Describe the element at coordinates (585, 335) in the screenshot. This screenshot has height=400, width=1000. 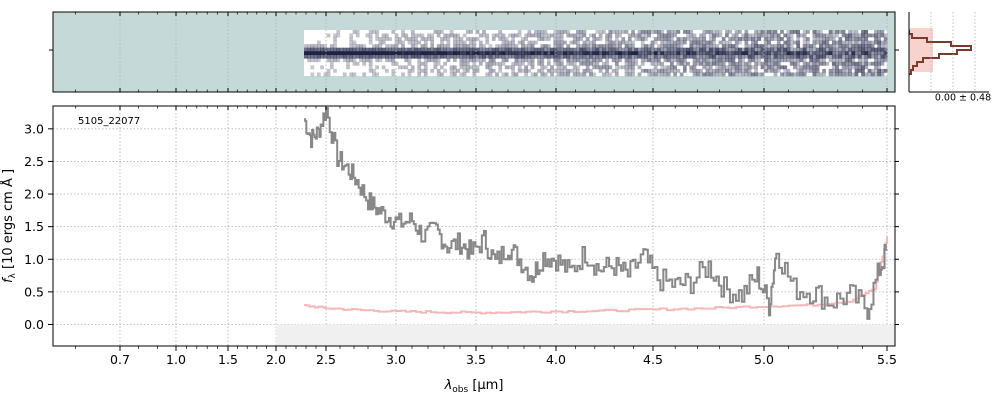
I see `zero-band` at that location.